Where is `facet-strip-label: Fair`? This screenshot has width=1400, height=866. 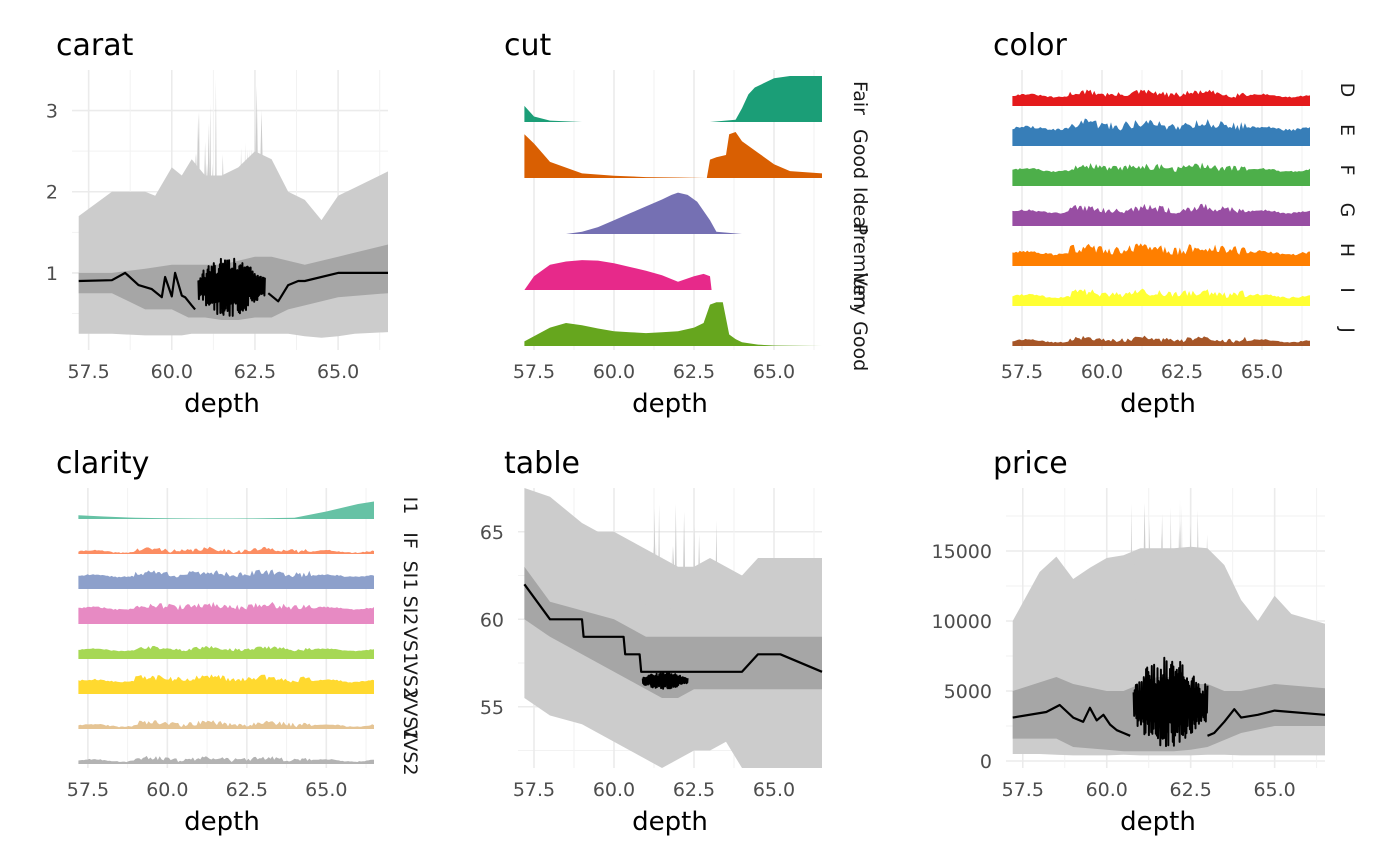 facet-strip-label: Fair is located at coordinates (860, 98).